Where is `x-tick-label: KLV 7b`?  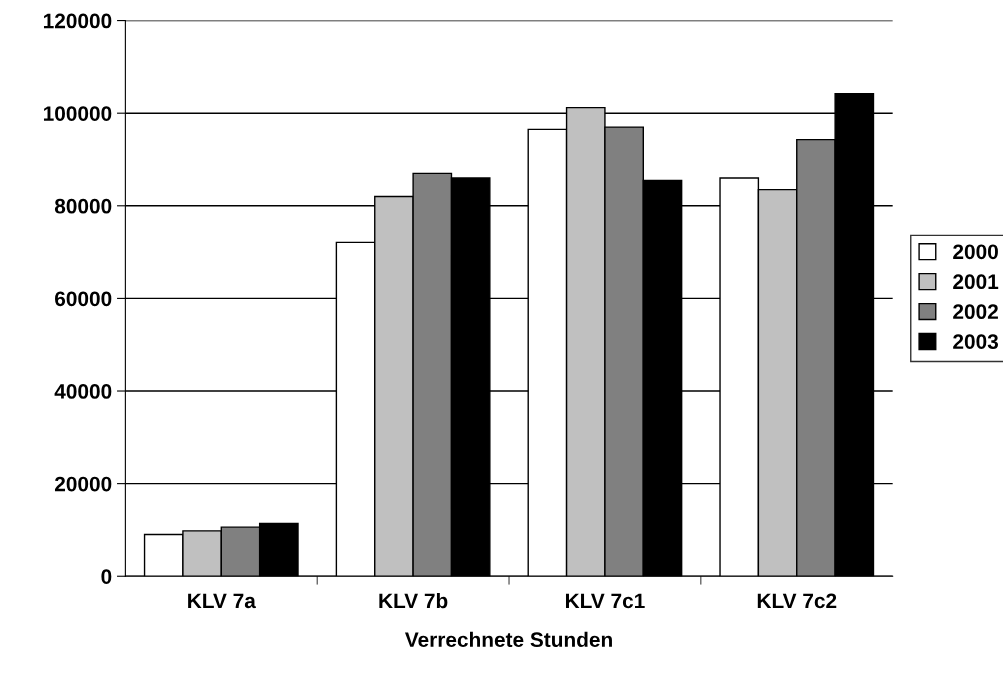 x-tick-label: KLV 7b is located at coordinates (413, 600).